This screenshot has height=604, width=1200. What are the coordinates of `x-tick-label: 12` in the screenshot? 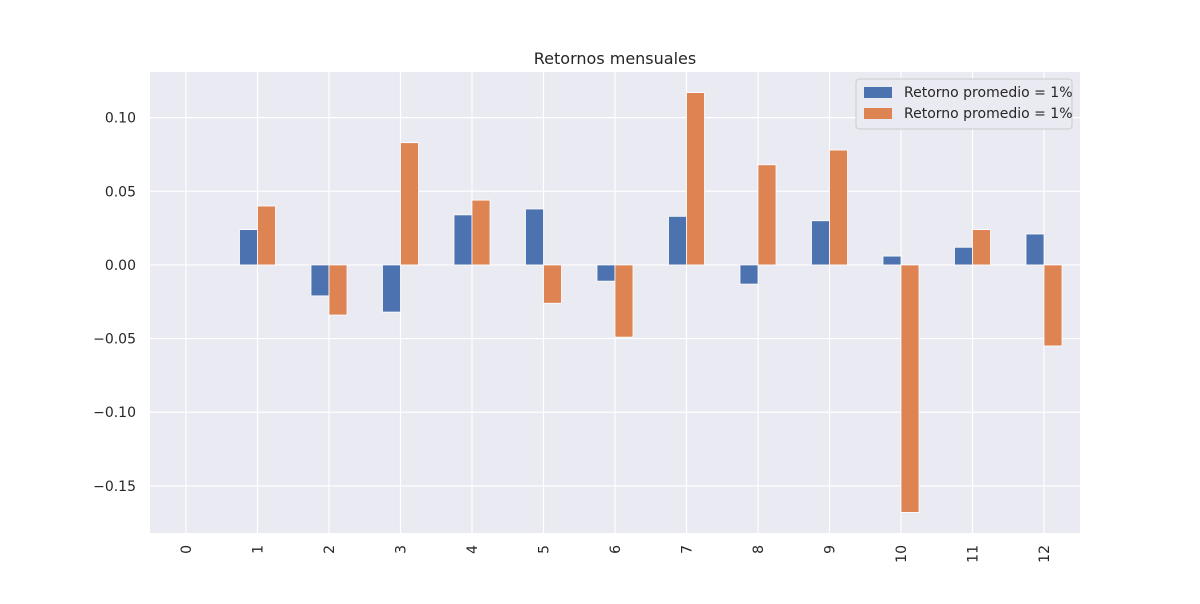 It's located at (1045, 554).